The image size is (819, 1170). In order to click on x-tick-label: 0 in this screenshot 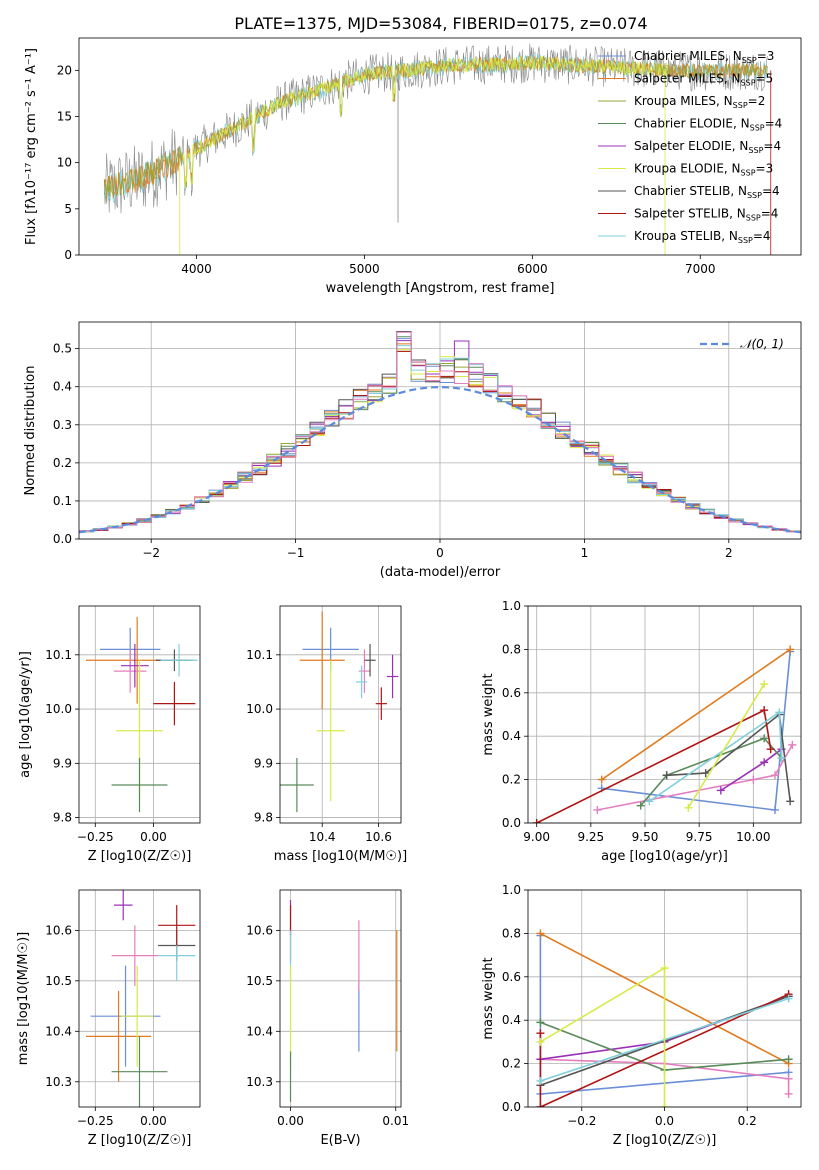, I will do `click(440, 553)`.